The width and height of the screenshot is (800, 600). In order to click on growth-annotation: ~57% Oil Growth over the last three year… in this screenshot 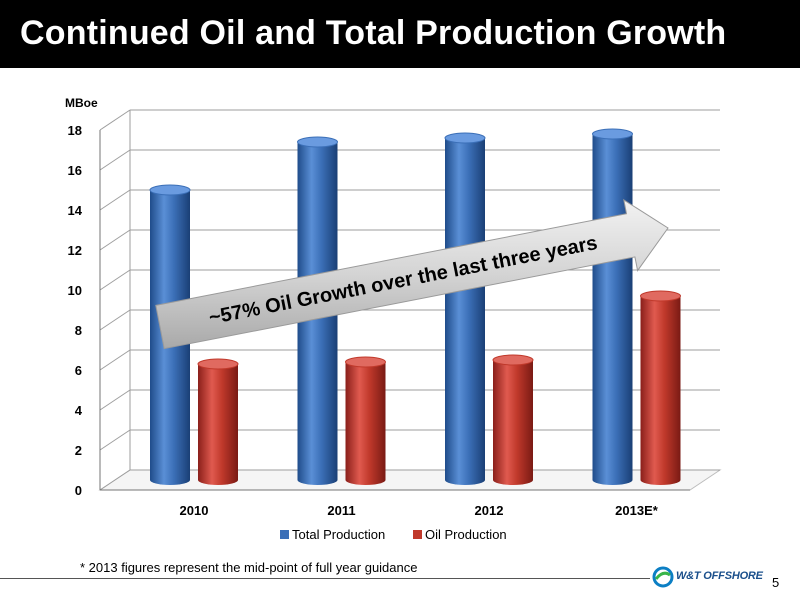, I will do `click(403, 280)`.